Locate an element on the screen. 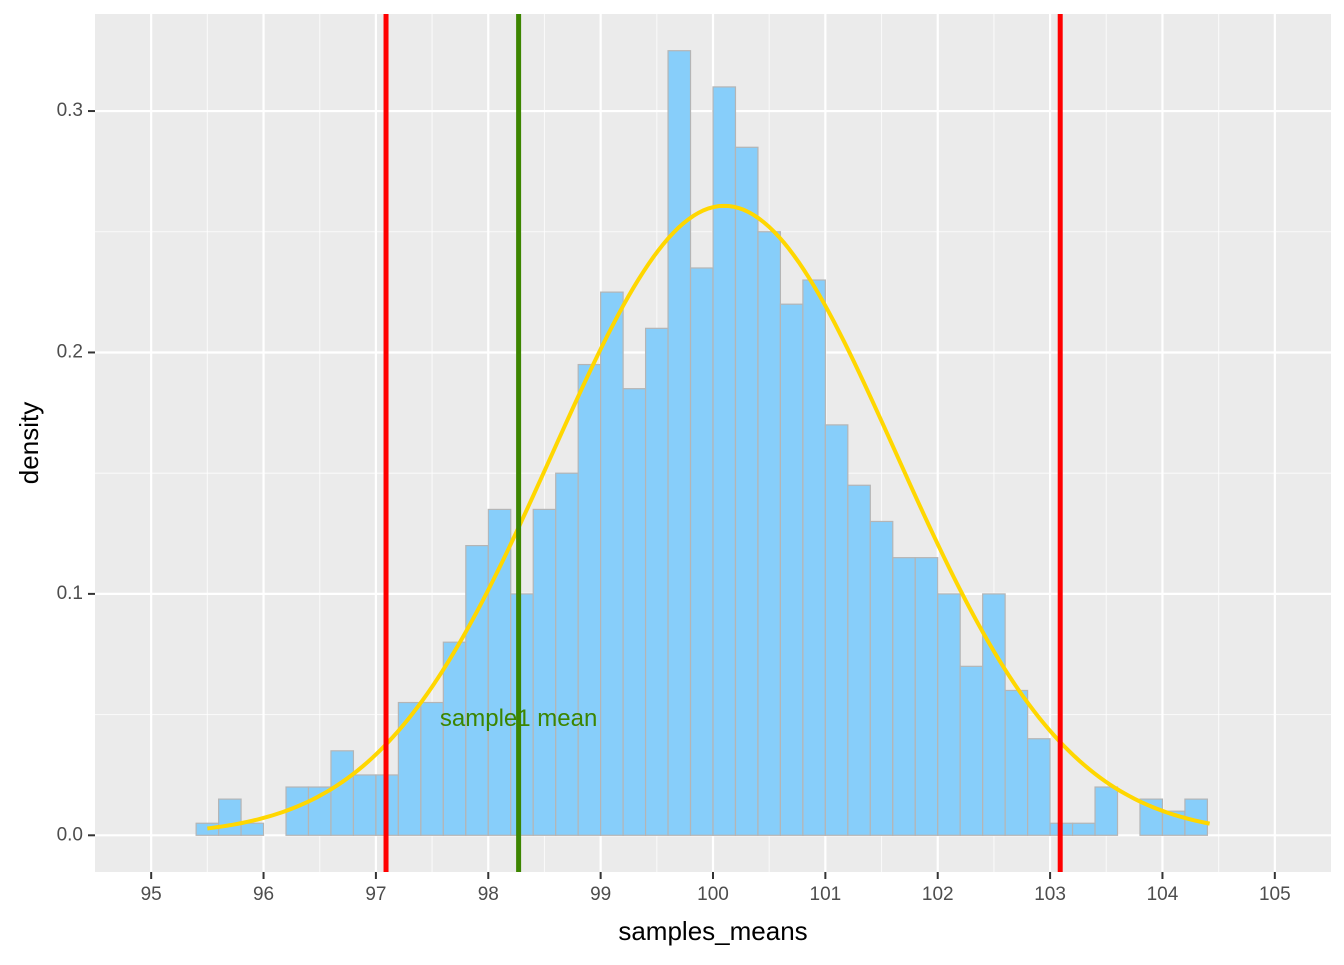  x-tick-label: 102 is located at coordinates (938, 894).